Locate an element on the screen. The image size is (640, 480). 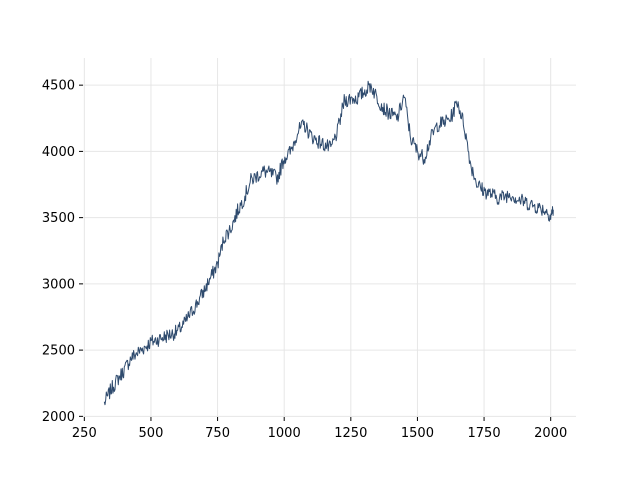
x-tick-label: 1750 is located at coordinates (484, 433).